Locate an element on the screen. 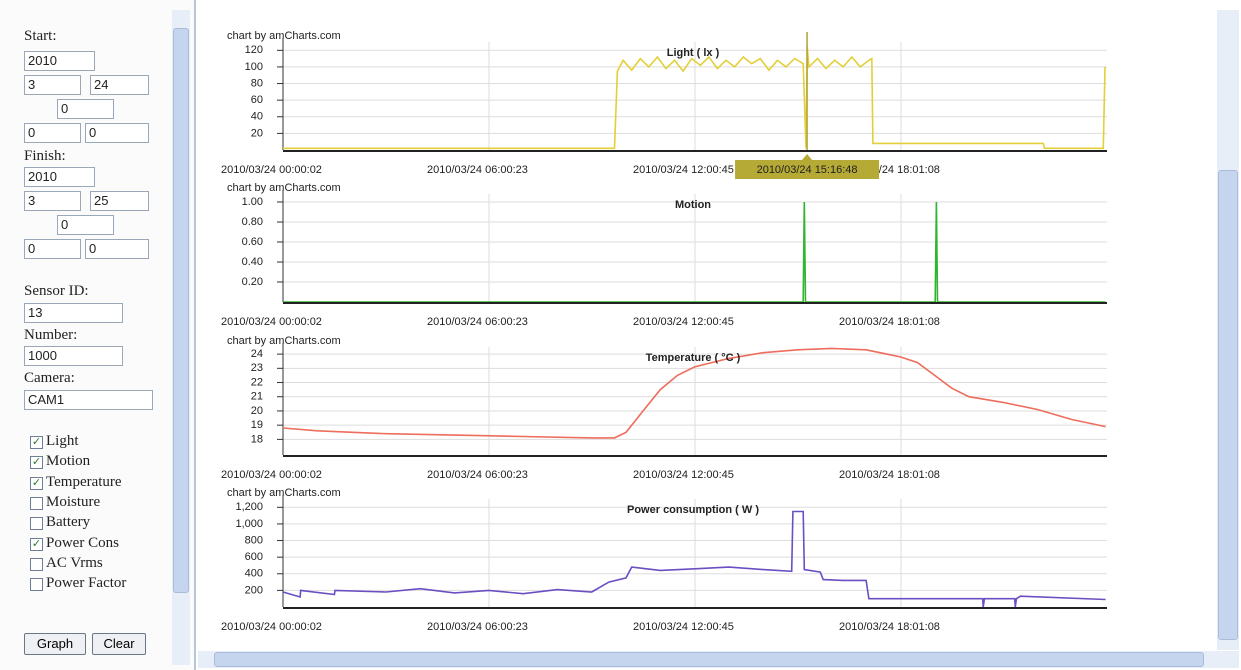  start-minute: 0 is located at coordinates (52, 133).